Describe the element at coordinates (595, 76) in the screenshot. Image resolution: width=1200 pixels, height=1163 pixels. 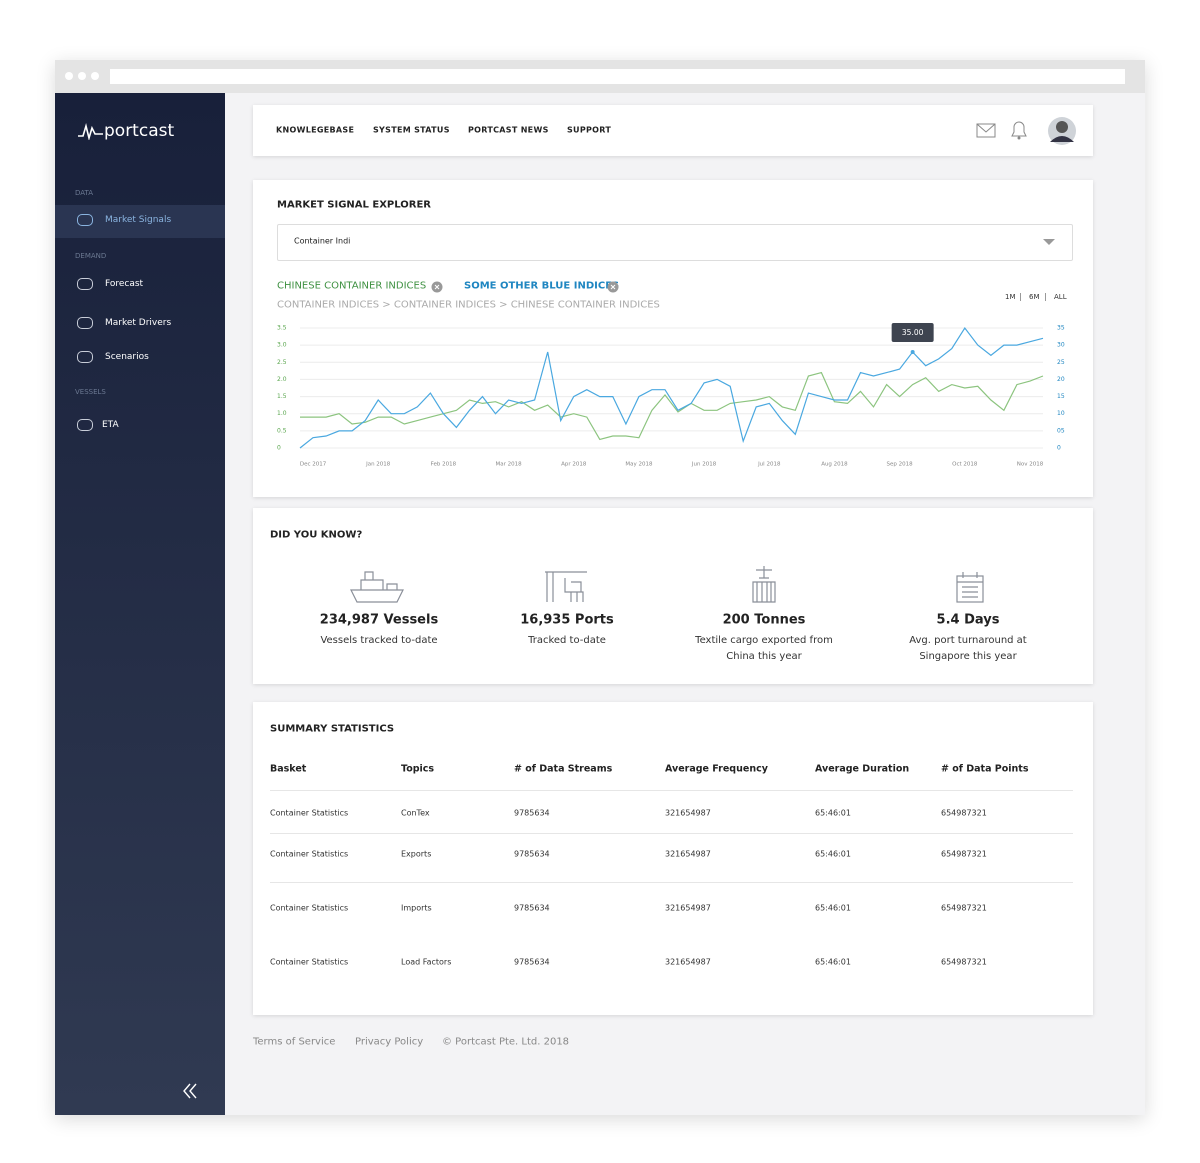
I see `browser-dots` at that location.